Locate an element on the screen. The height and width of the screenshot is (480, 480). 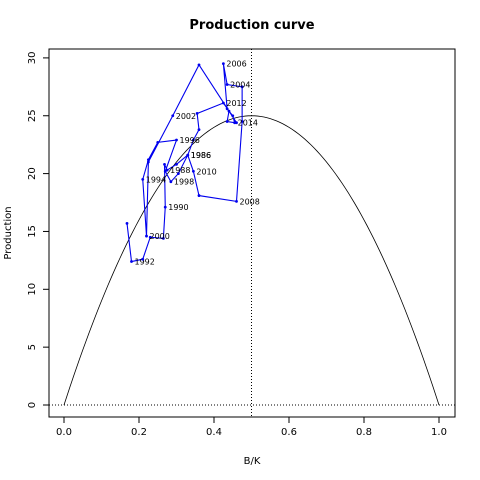
year-label: 2014 is located at coordinates (248, 123).